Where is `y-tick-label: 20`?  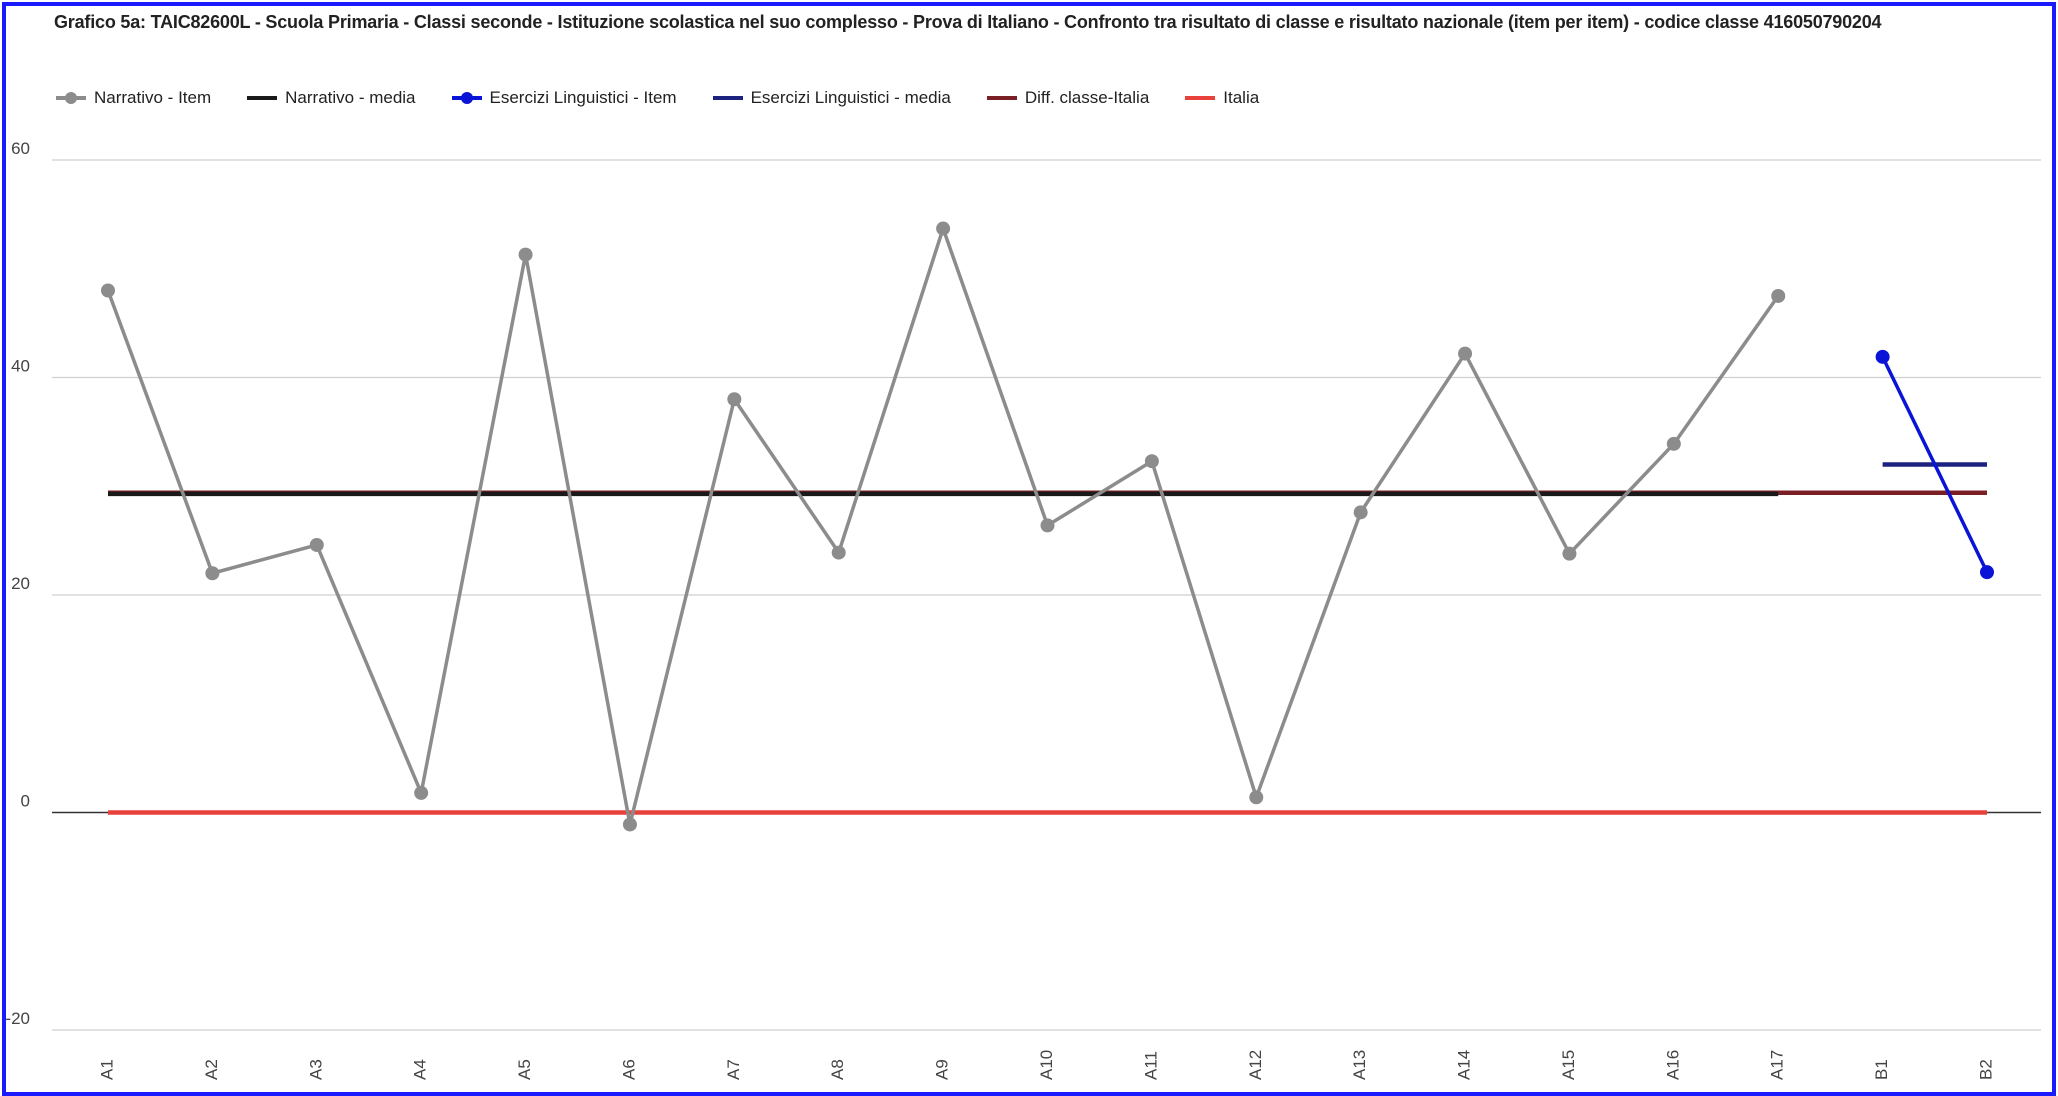
y-tick-label: 20 is located at coordinates (20, 583).